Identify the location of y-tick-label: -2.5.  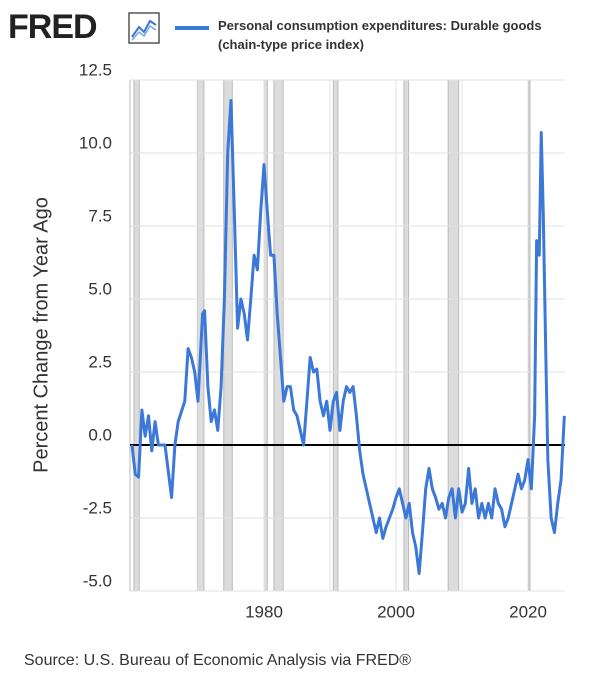
(97, 507).